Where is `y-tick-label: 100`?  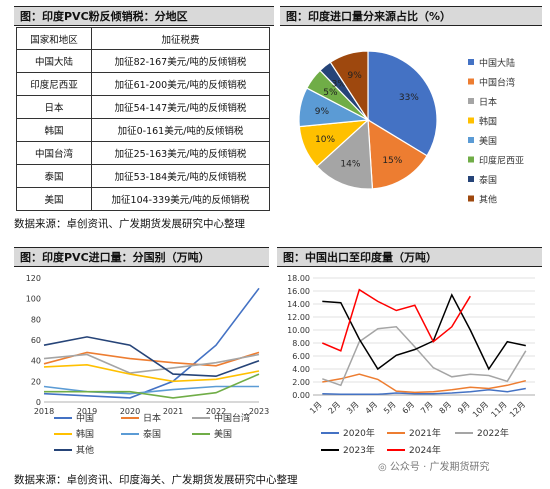
y-tick-label: 100 is located at coordinates (33, 299).